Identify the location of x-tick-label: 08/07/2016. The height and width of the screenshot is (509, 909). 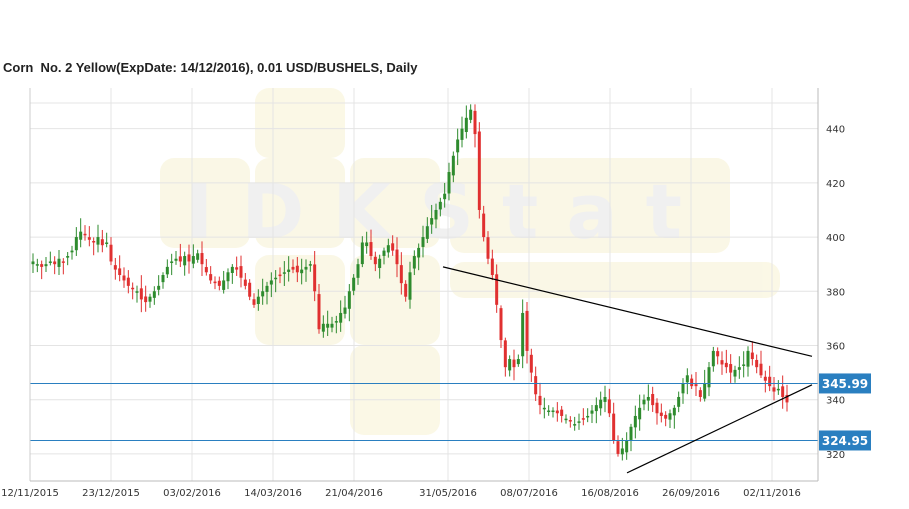
(529, 493).